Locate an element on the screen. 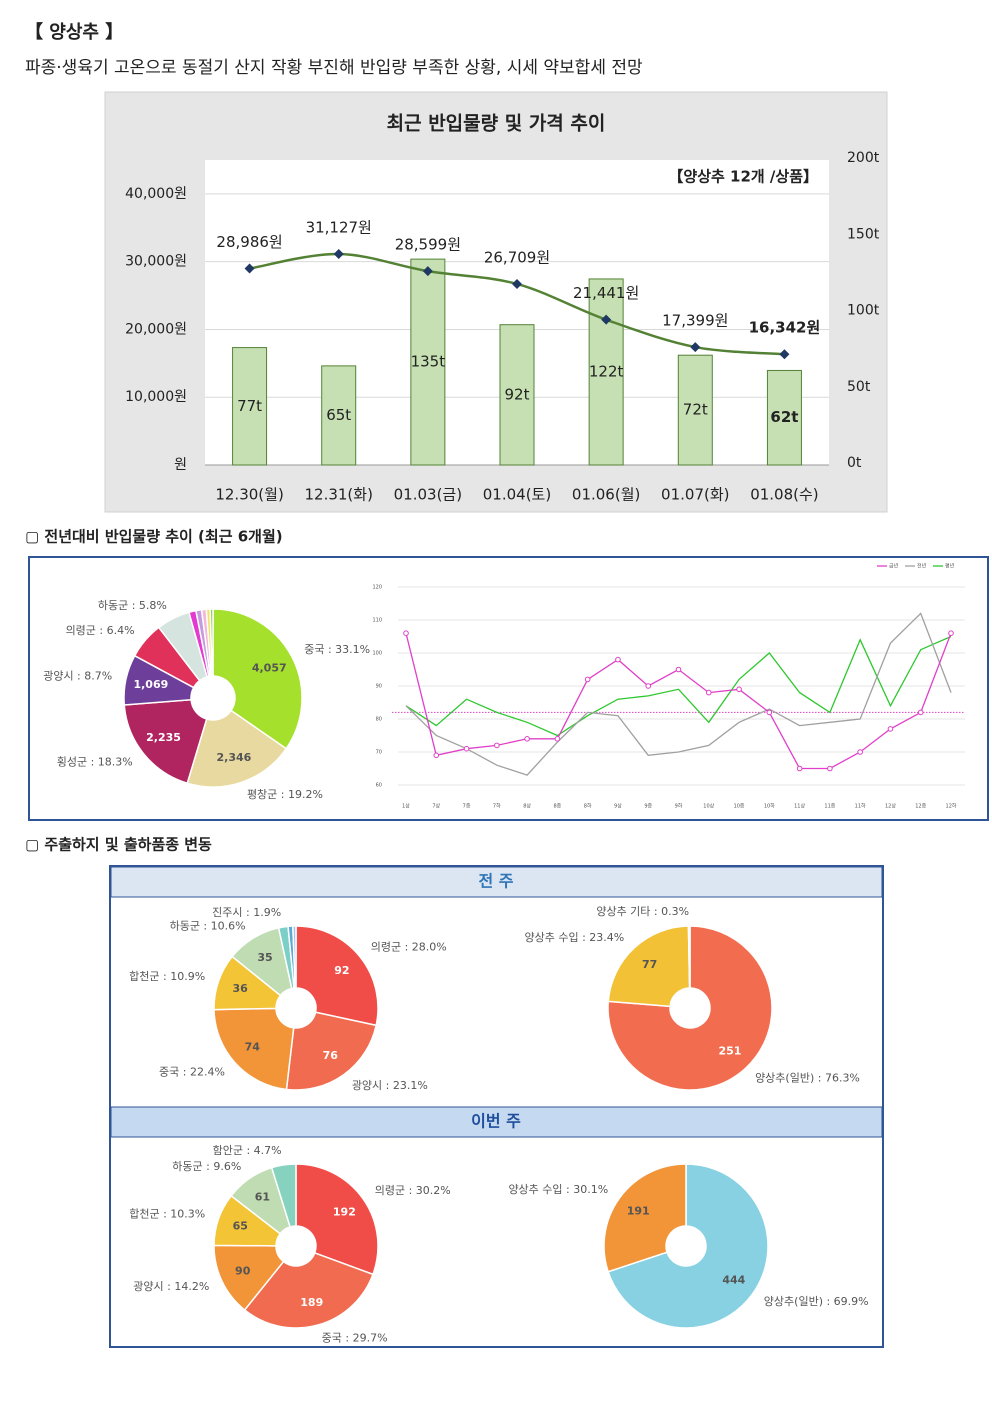 Image resolution: width=992 pixels, height=1403 pixels. slice-value: 4,057 is located at coordinates (269, 668).